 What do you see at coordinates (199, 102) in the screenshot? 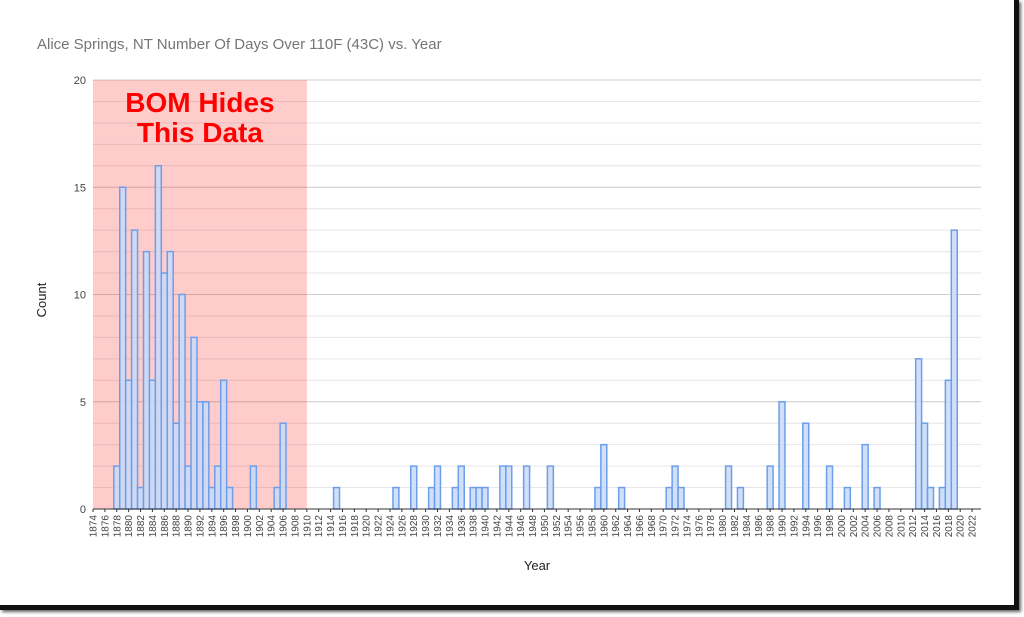
I see `annotation-text: BOM Hides` at bounding box center [199, 102].